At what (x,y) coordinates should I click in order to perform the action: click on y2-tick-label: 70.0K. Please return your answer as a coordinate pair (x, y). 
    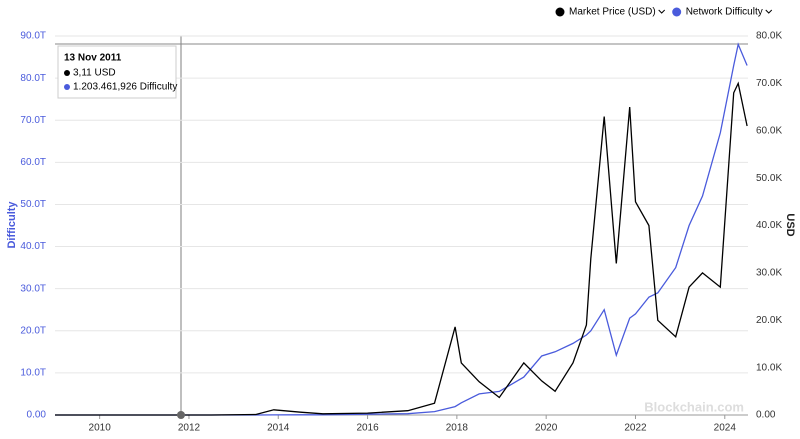
    Looking at the image, I should click on (769, 83).